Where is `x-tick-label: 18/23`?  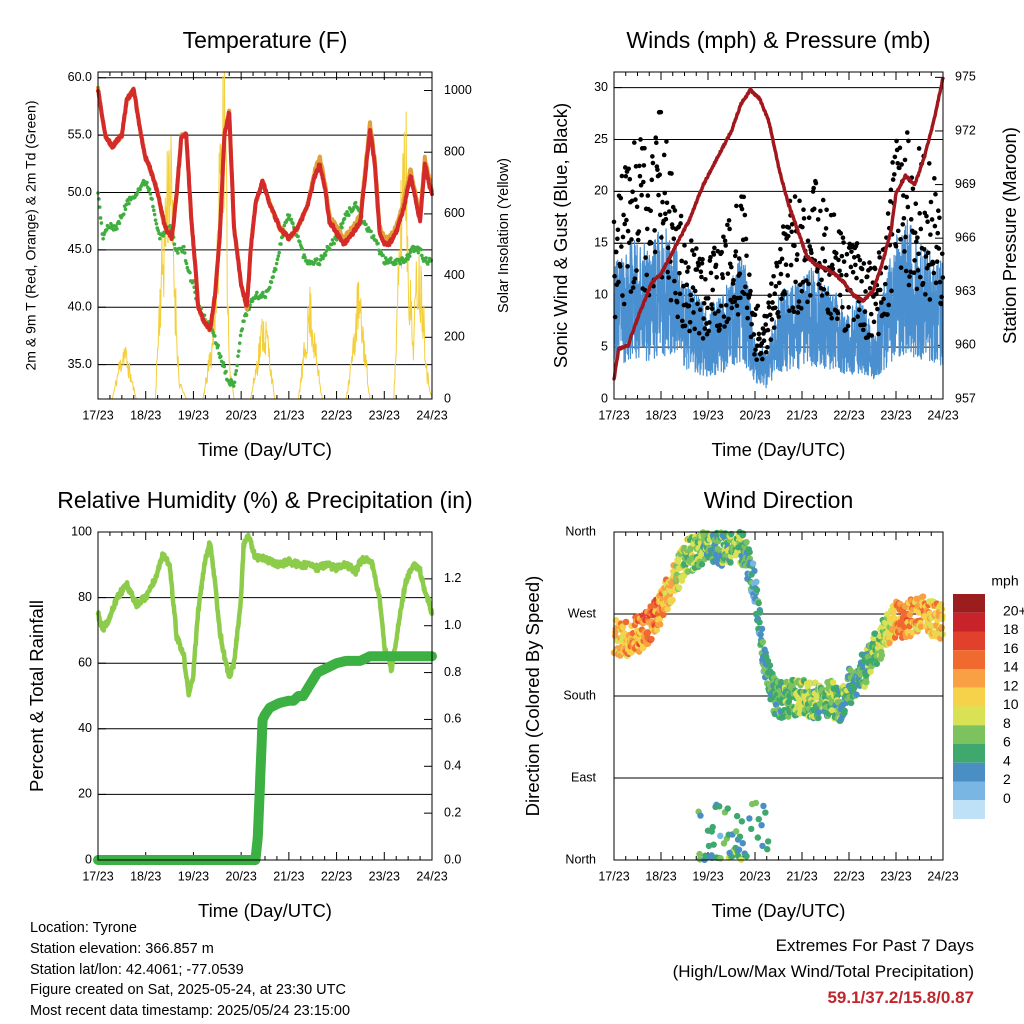 x-tick-label: 18/23 is located at coordinates (660, 415).